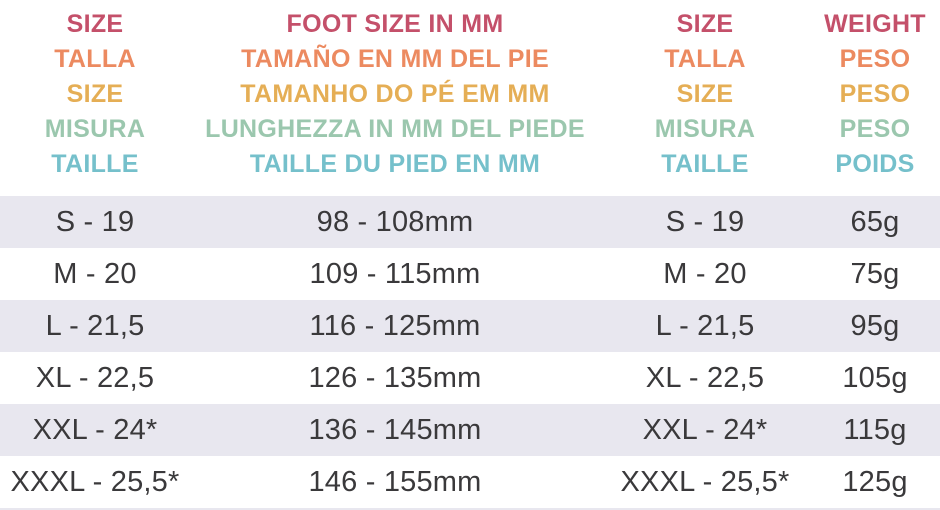 This screenshot has height=510, width=940. What do you see at coordinates (705, 129) in the screenshot?
I see `header-size2-label: MISURA` at bounding box center [705, 129].